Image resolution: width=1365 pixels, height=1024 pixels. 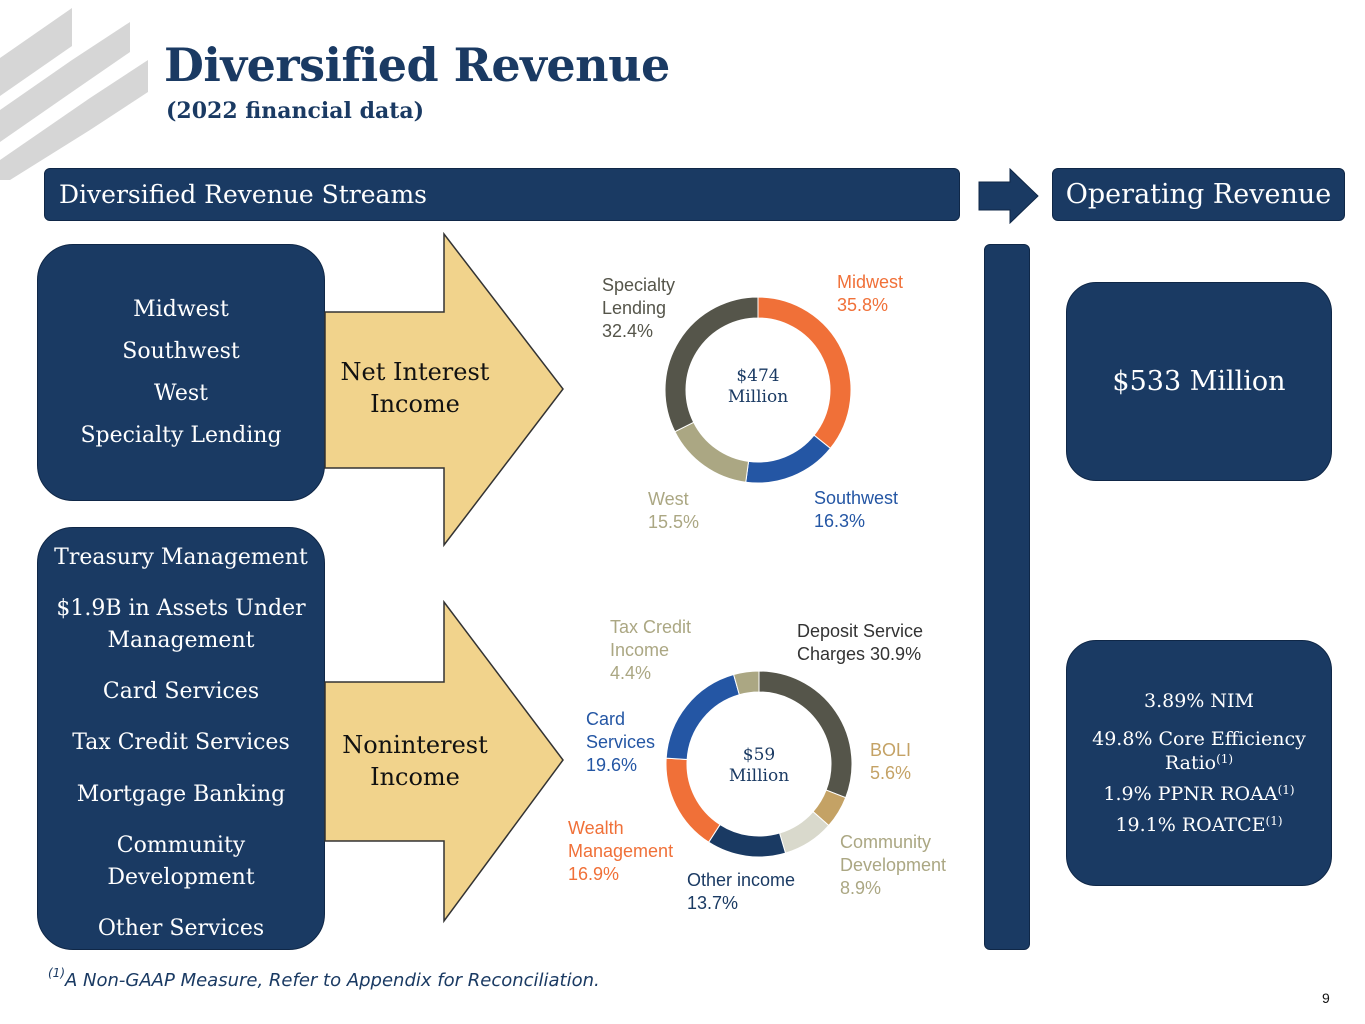 What do you see at coordinates (181, 692) in the screenshot?
I see `service-item: Card Services` at bounding box center [181, 692].